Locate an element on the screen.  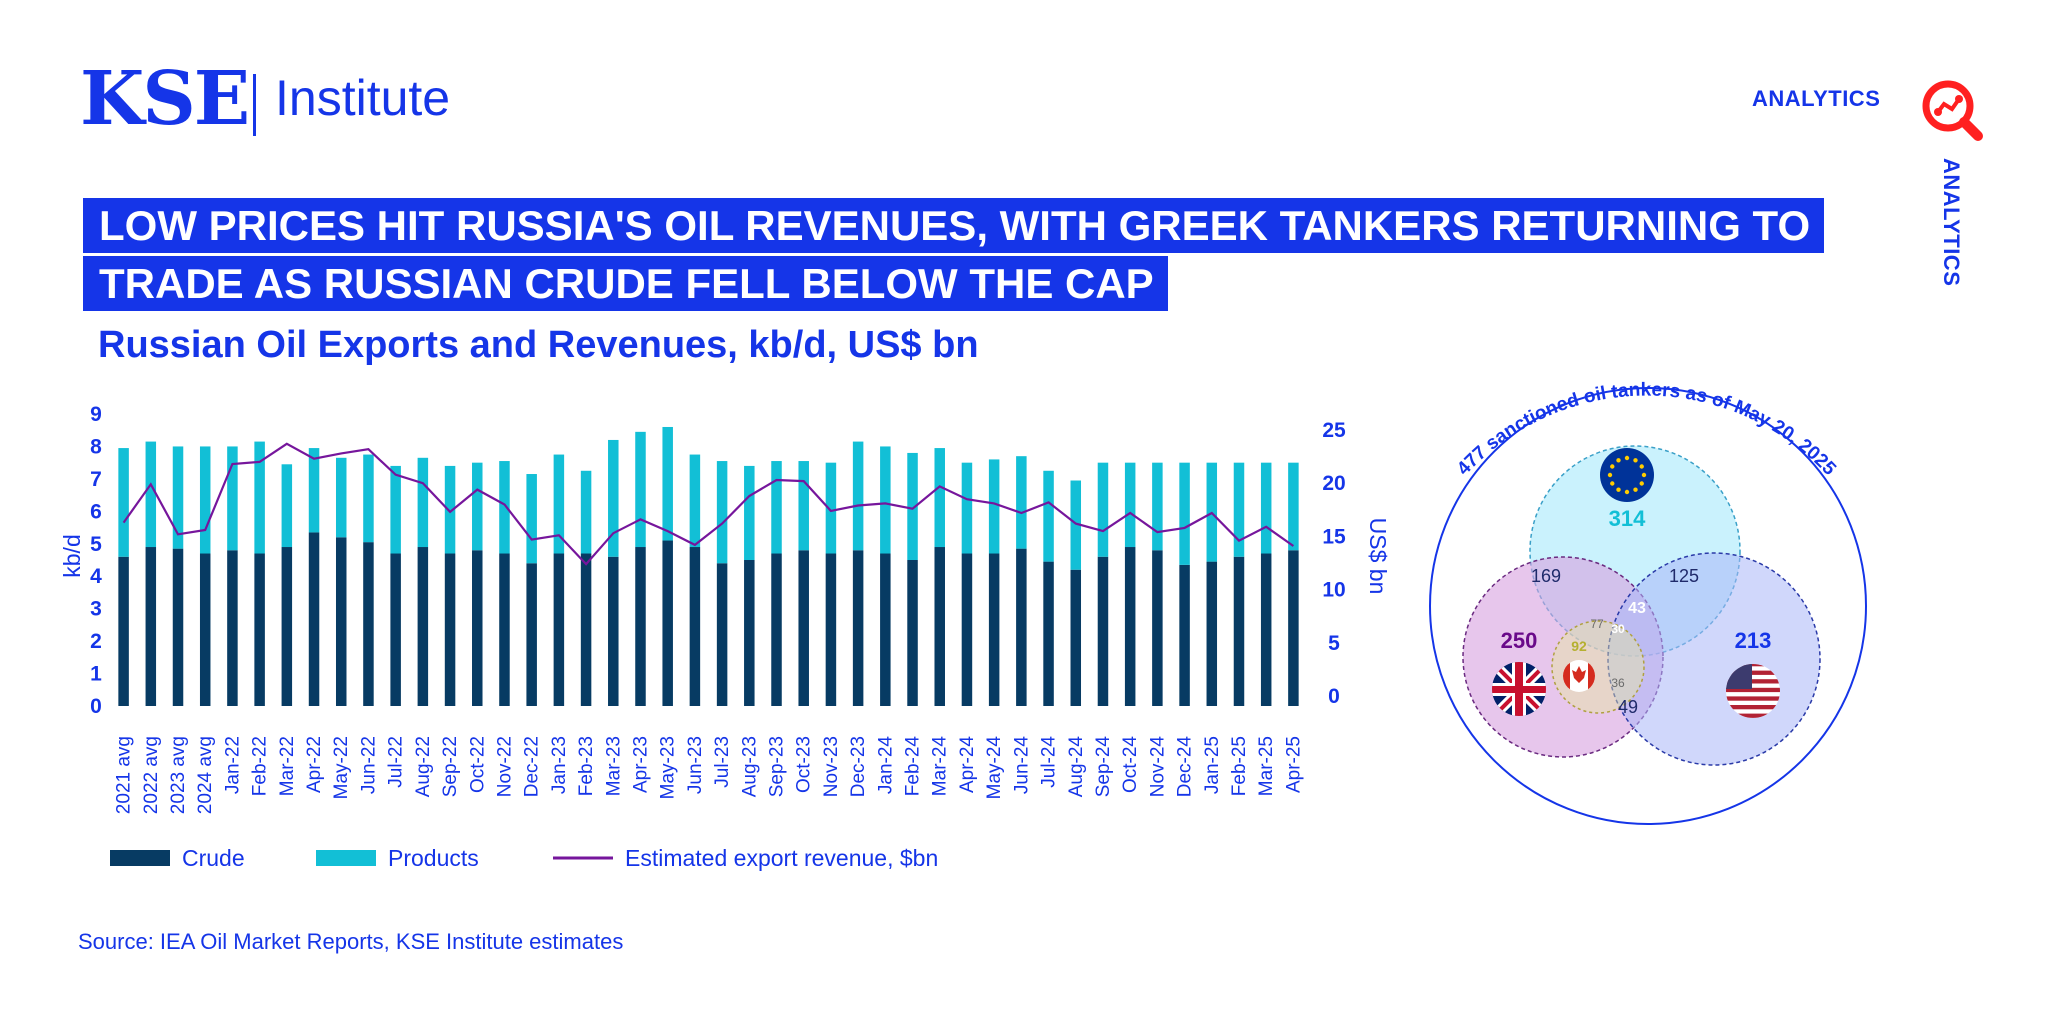
x-tick-label: Jan-23 is located at coordinates (559, 765).